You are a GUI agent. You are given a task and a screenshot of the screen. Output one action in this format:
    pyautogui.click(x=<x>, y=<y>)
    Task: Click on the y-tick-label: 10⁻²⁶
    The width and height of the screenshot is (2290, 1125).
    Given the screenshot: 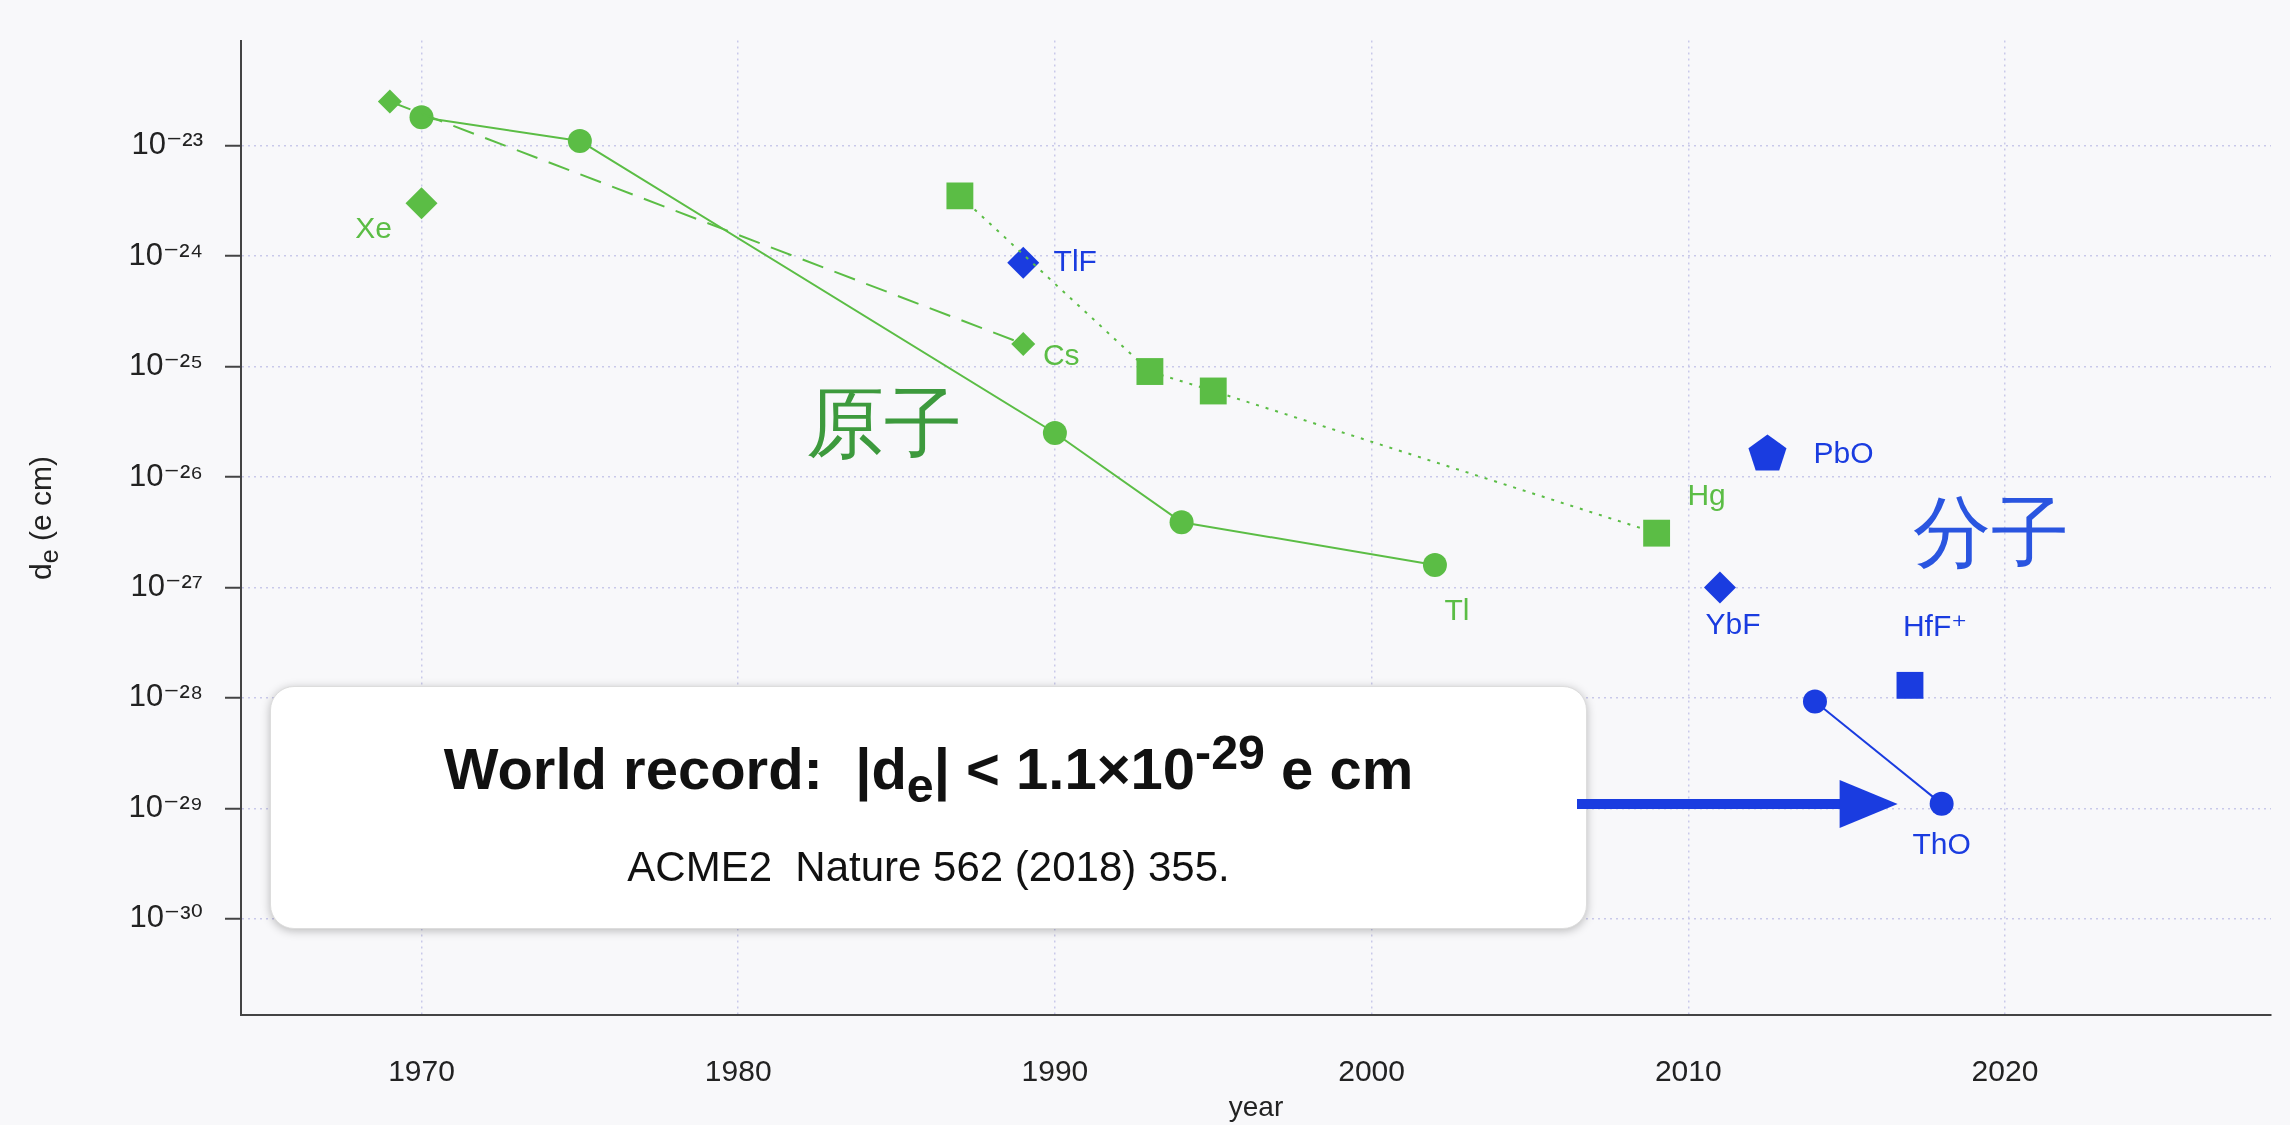 What is the action you would take?
    pyautogui.click(x=166, y=475)
    